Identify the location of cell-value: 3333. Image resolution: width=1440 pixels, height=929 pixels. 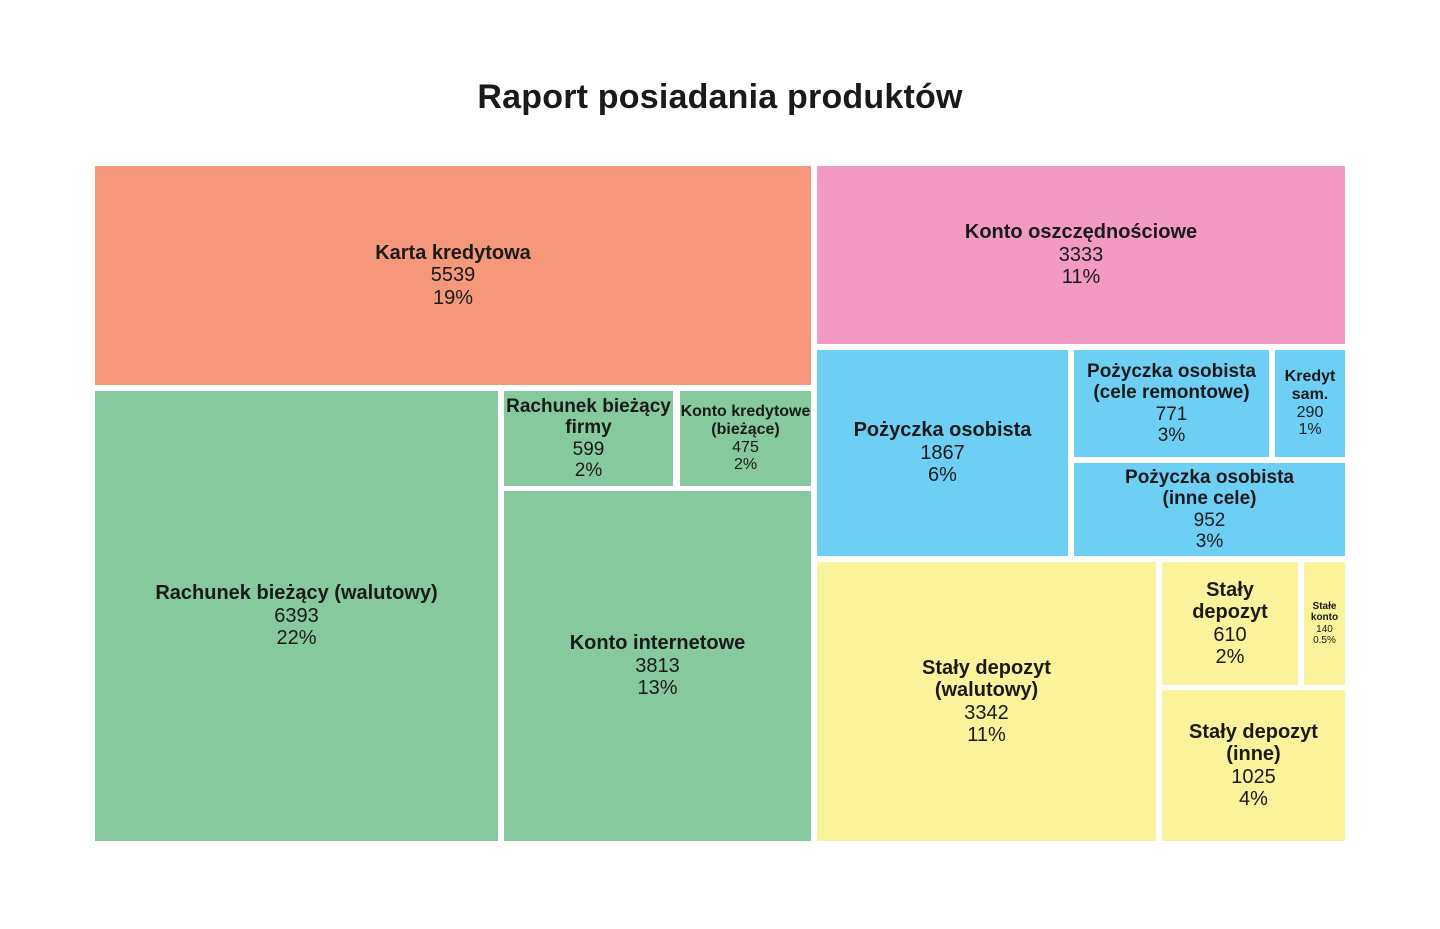
(1081, 254).